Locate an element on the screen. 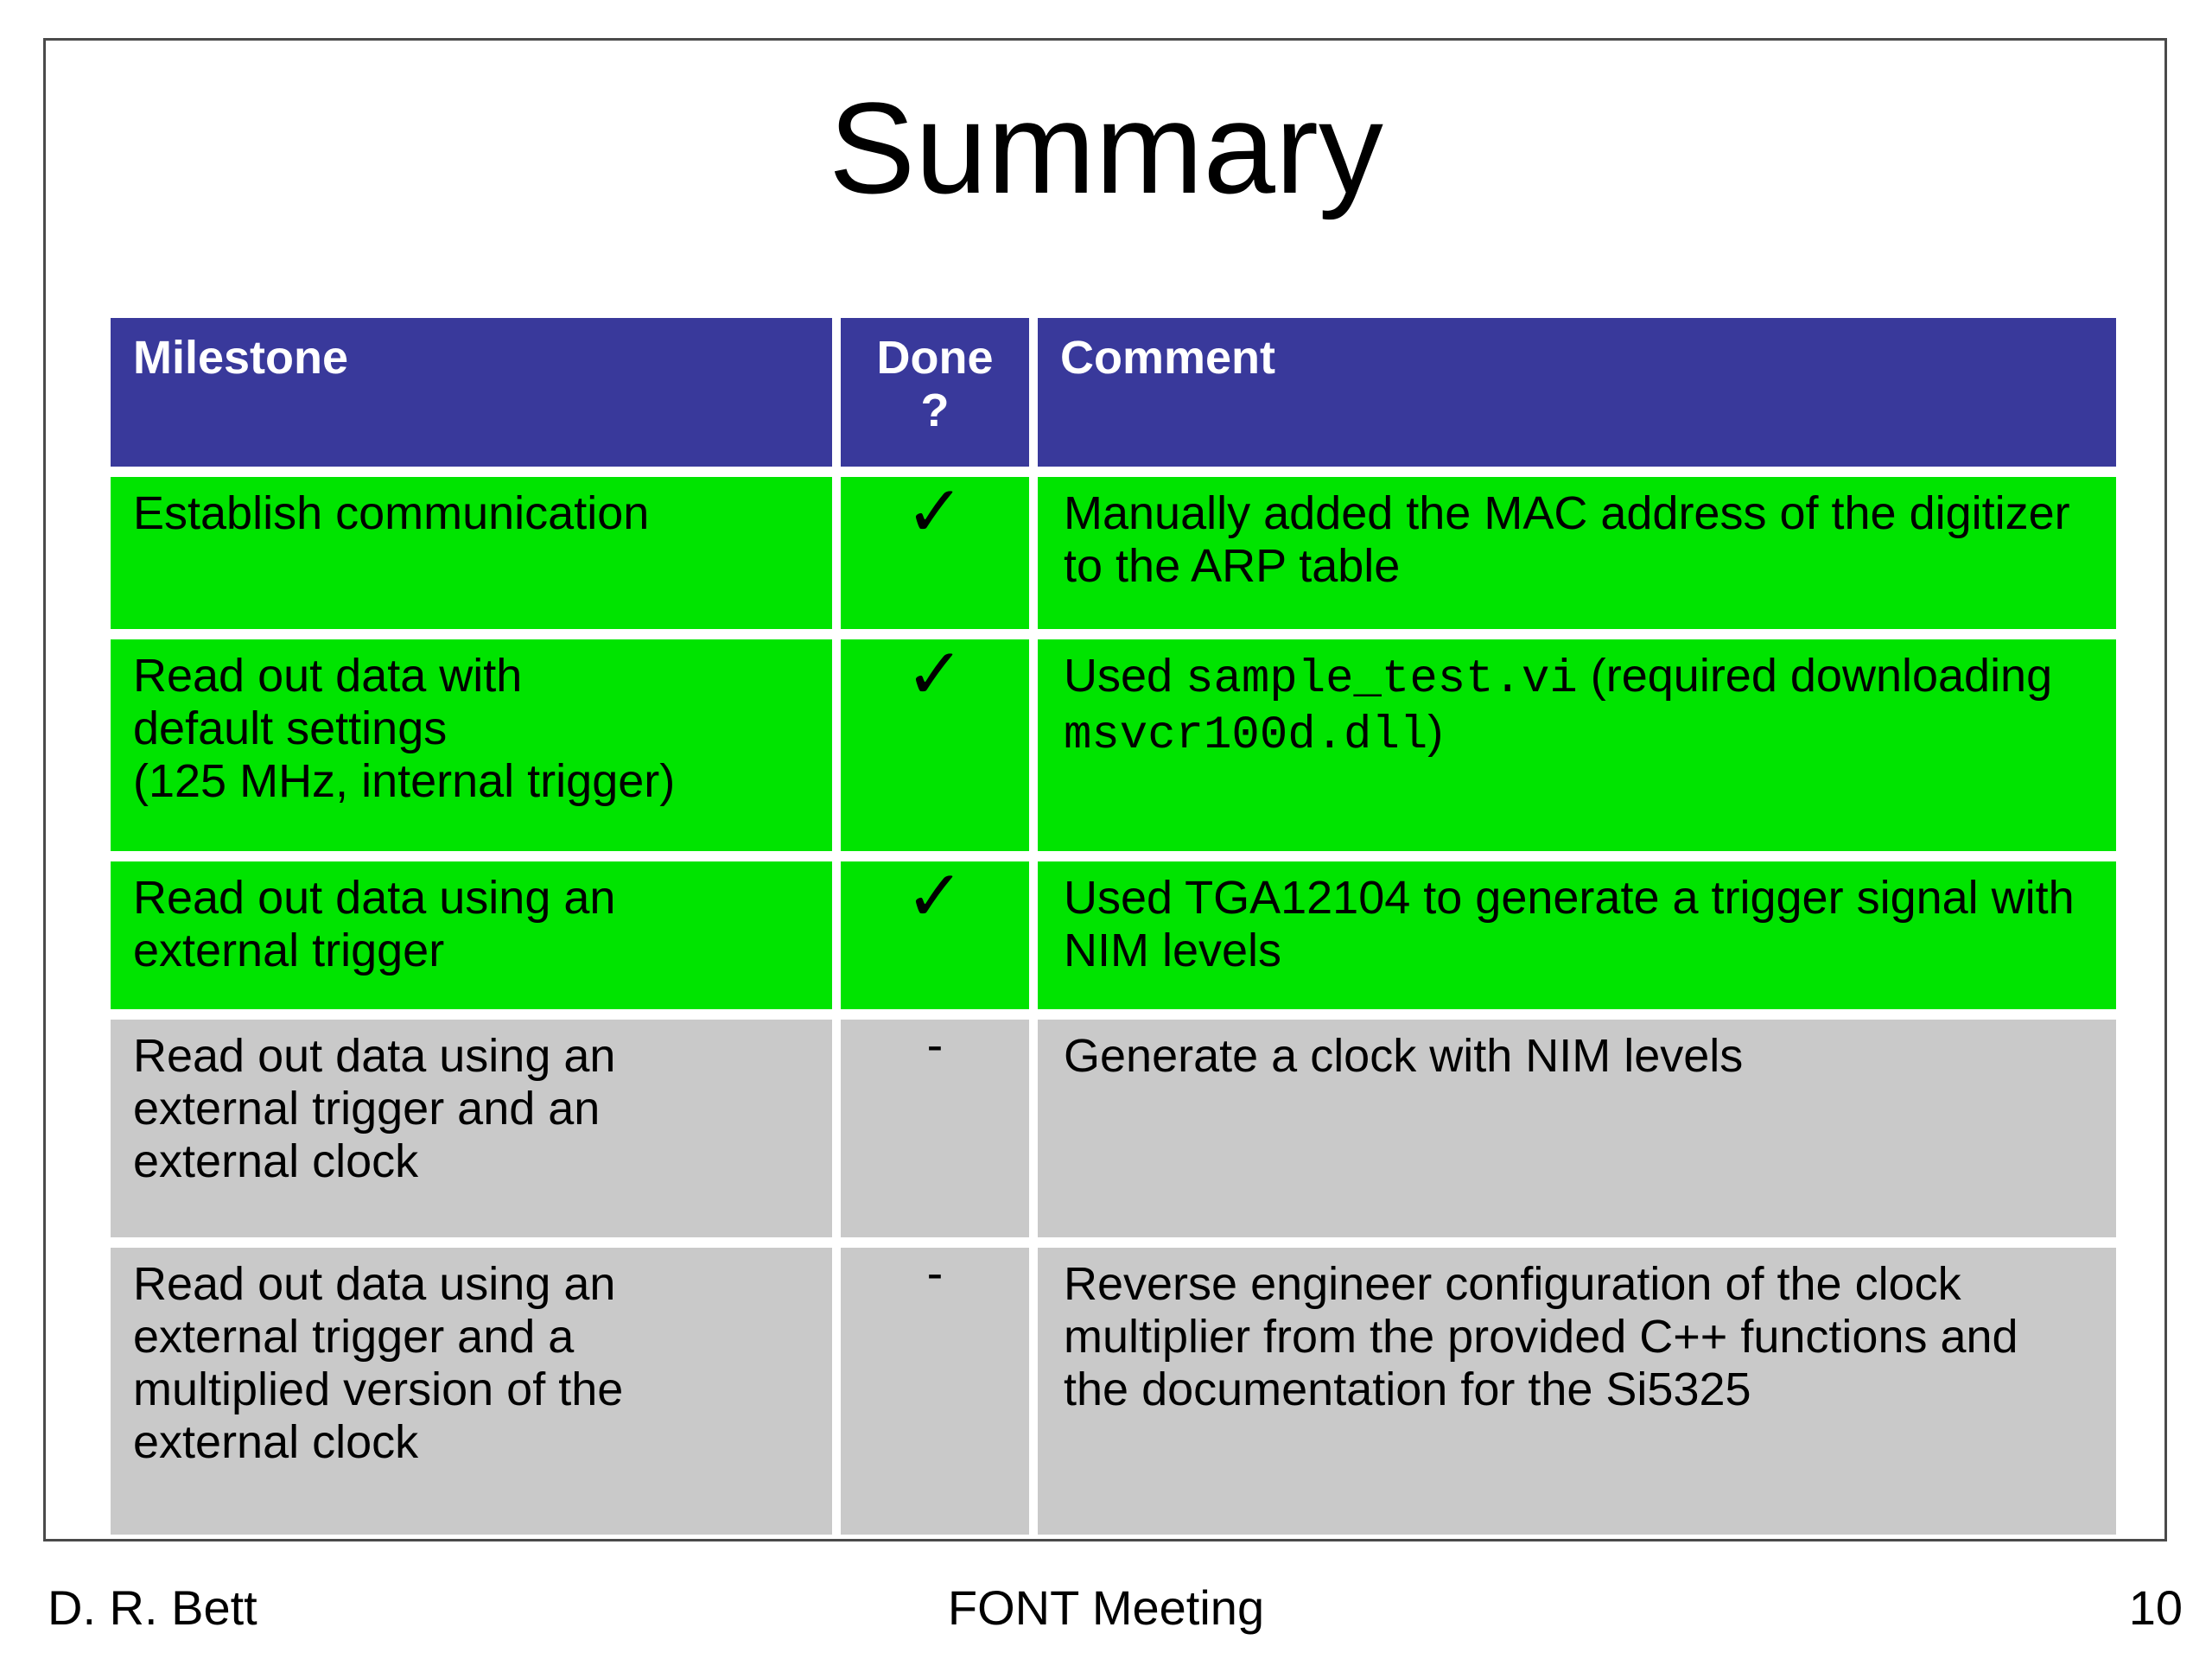 The width and height of the screenshot is (2212, 1659). header-done: Done ? is located at coordinates (930, 392).